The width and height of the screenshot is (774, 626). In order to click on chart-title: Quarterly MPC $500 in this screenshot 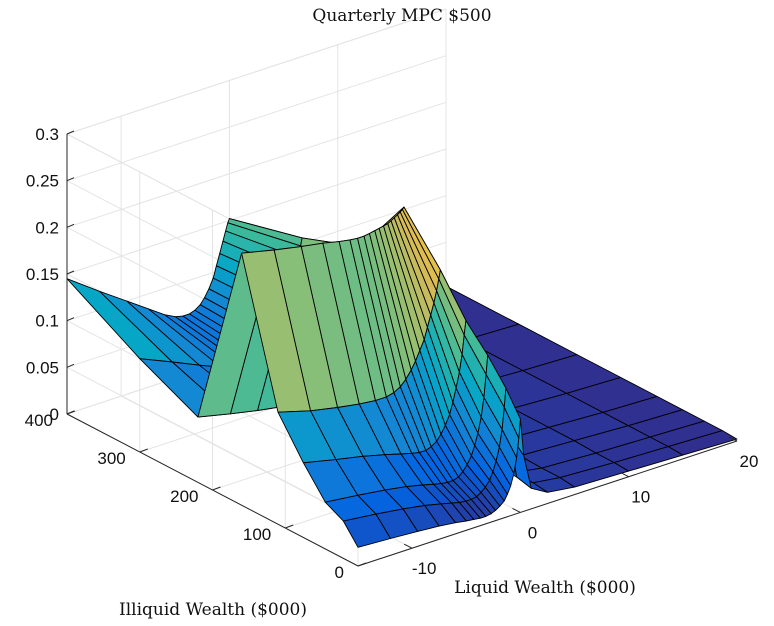, I will do `click(401, 16)`.